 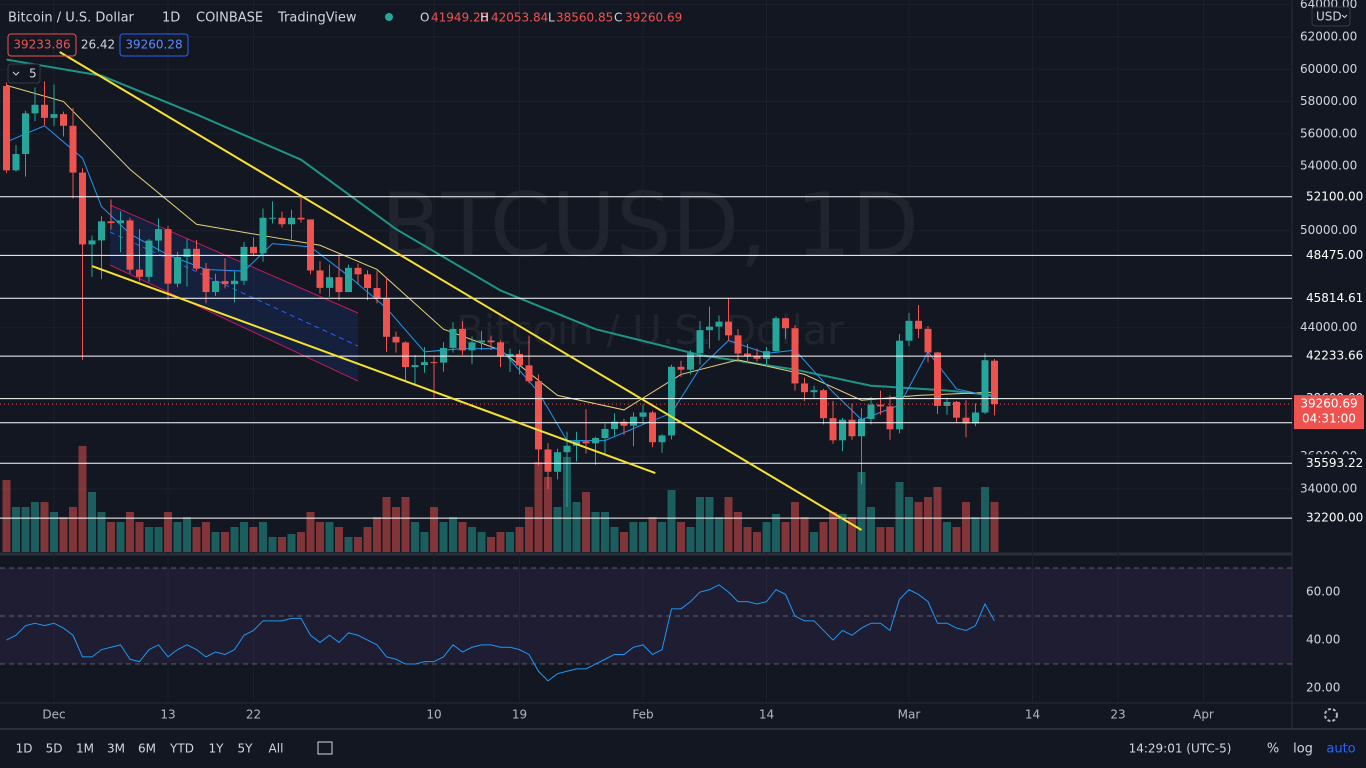 I want to click on bid-box, so click(x=42, y=45).